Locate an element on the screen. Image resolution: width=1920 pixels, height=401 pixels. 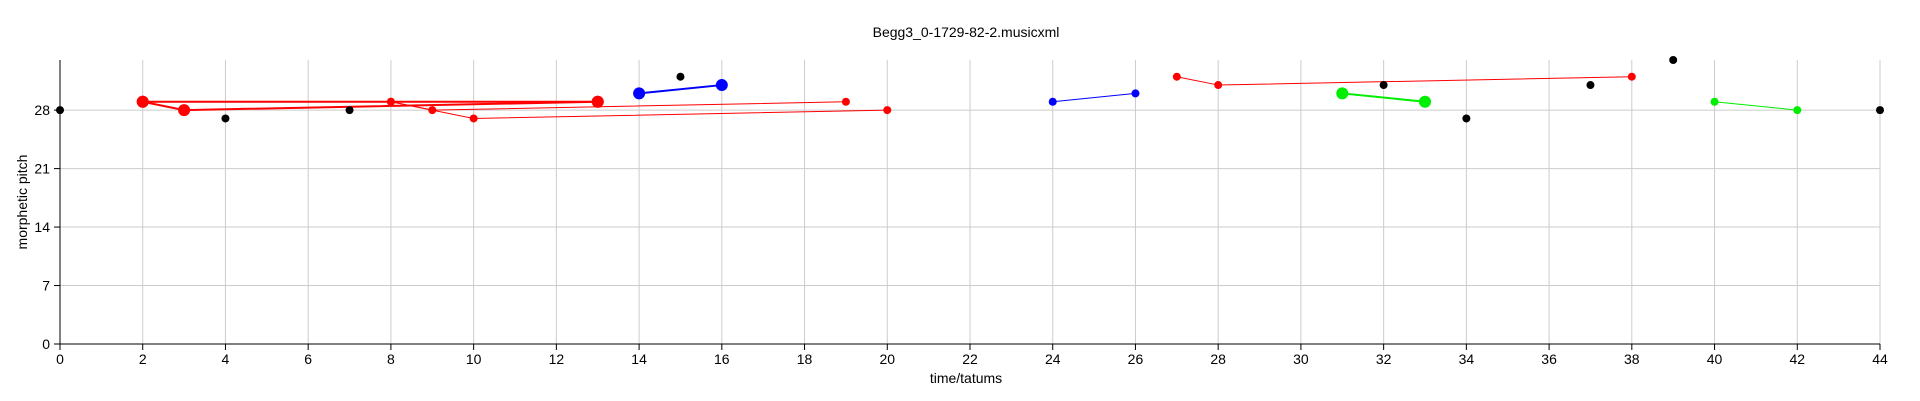
x-tick-label: 30 is located at coordinates (1301, 359).